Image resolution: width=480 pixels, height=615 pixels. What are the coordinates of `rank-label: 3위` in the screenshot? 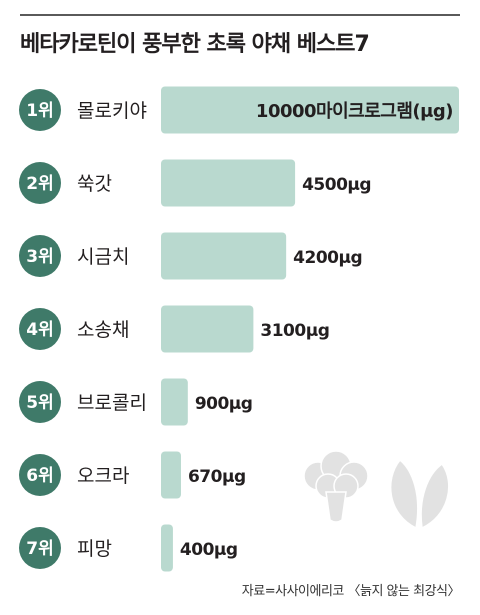 It's located at (39, 257).